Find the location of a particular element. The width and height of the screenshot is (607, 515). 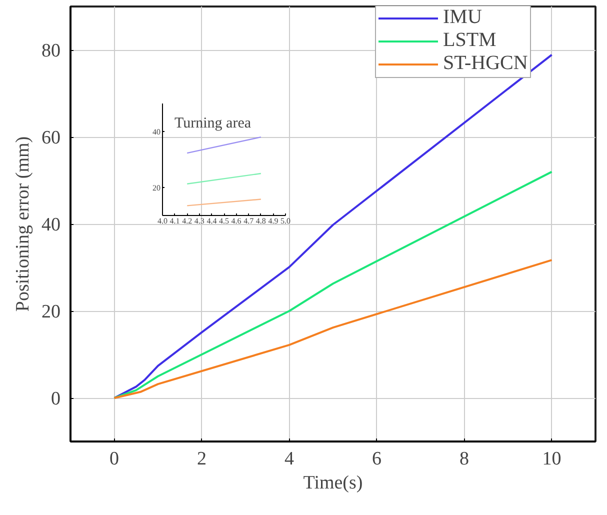

text: Turning area is located at coordinates (213, 124).